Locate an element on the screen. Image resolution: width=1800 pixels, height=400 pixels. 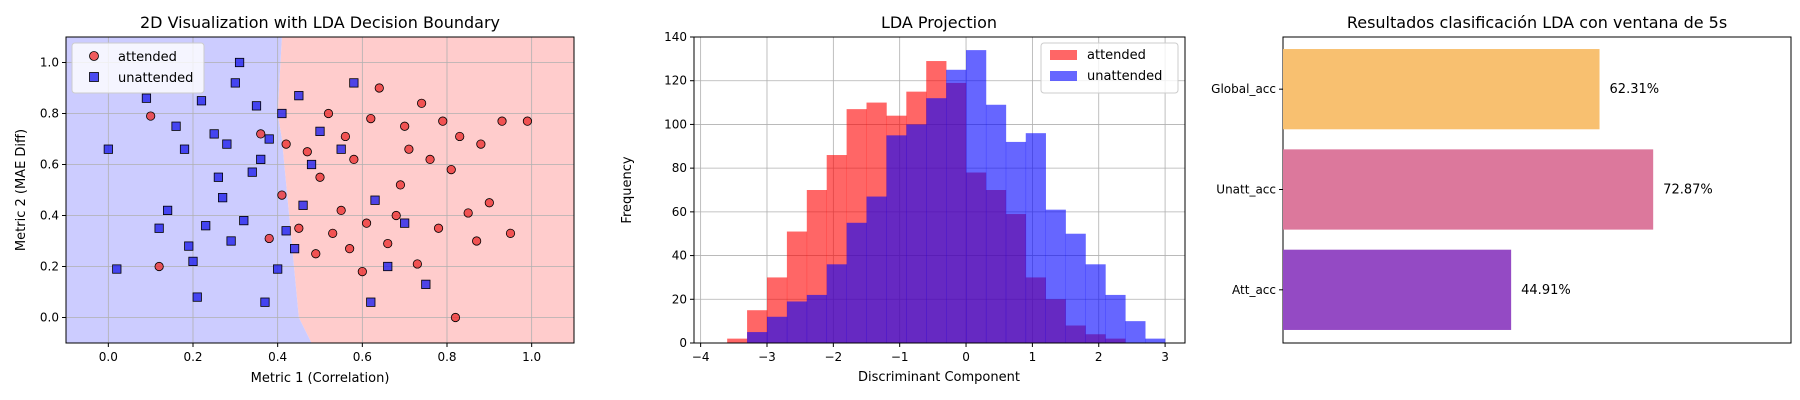
legend-unattended-label: unattended is located at coordinates (155, 78).